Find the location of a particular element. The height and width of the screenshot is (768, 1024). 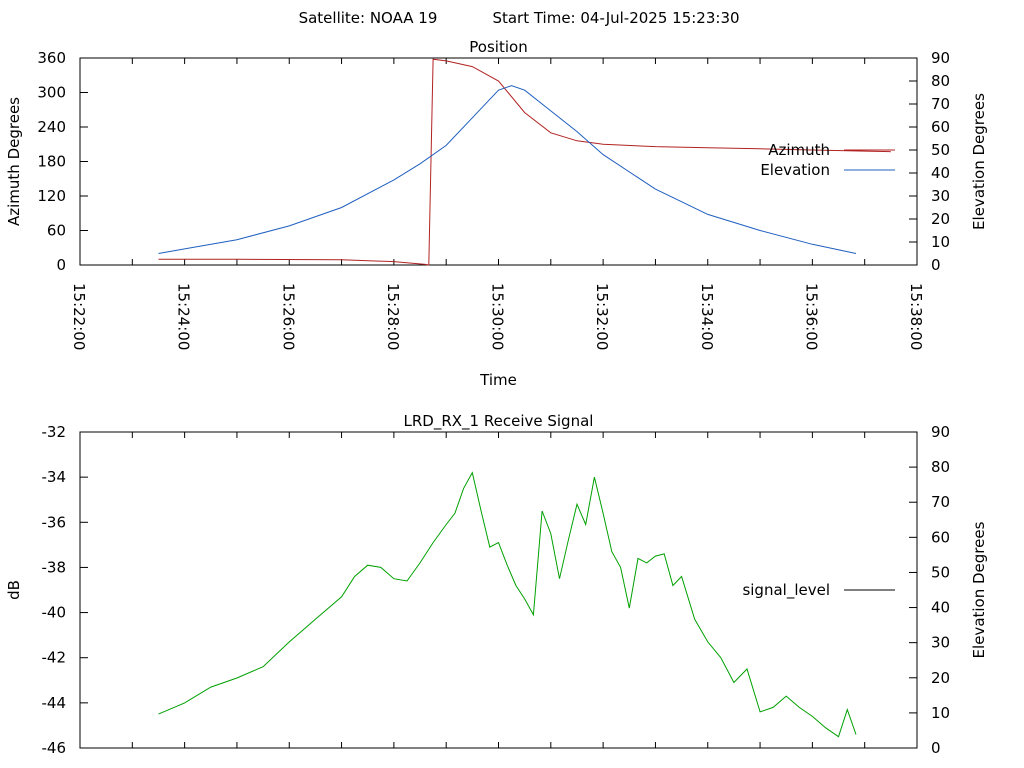

signal-y-tick-label: -40 is located at coordinates (54, 613).